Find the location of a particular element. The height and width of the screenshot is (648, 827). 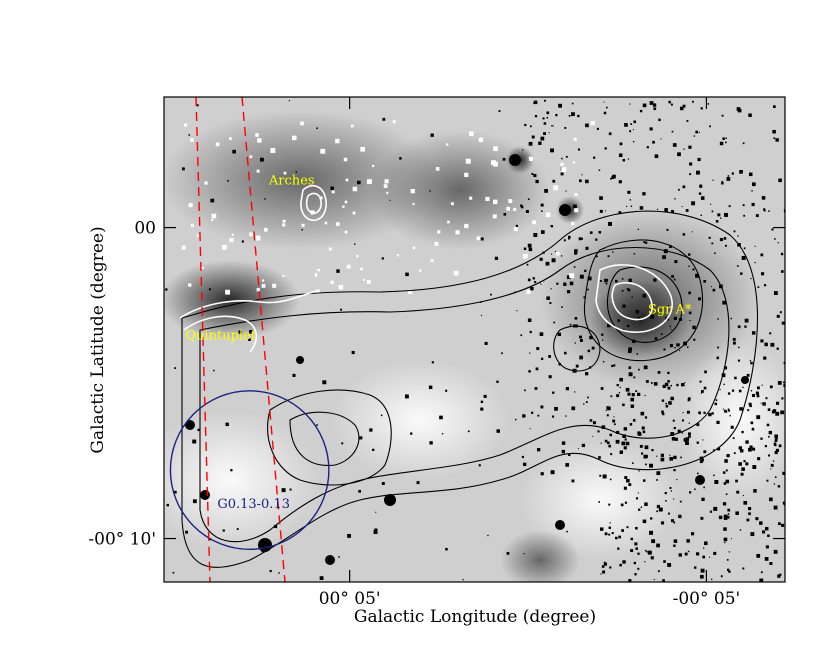

x-tick-label: 00° 05' is located at coordinates (350, 599).